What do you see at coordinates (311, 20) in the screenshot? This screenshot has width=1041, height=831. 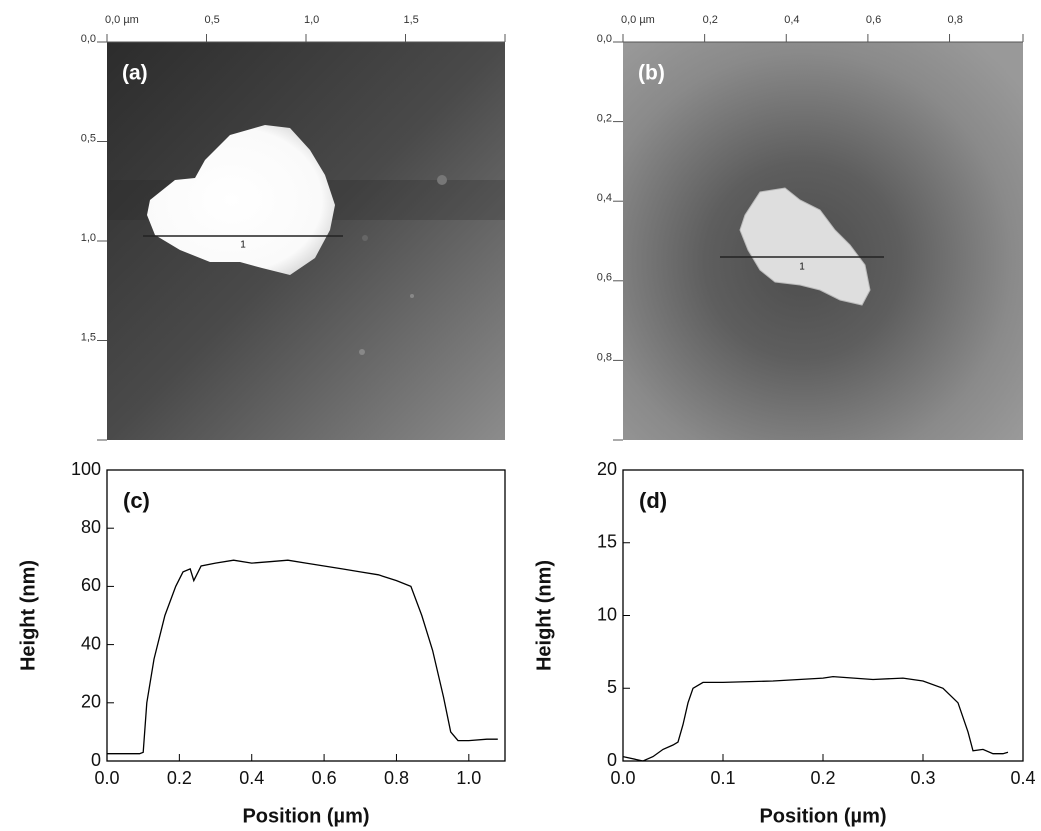 I see `x-tick-label: 1,0` at bounding box center [311, 20].